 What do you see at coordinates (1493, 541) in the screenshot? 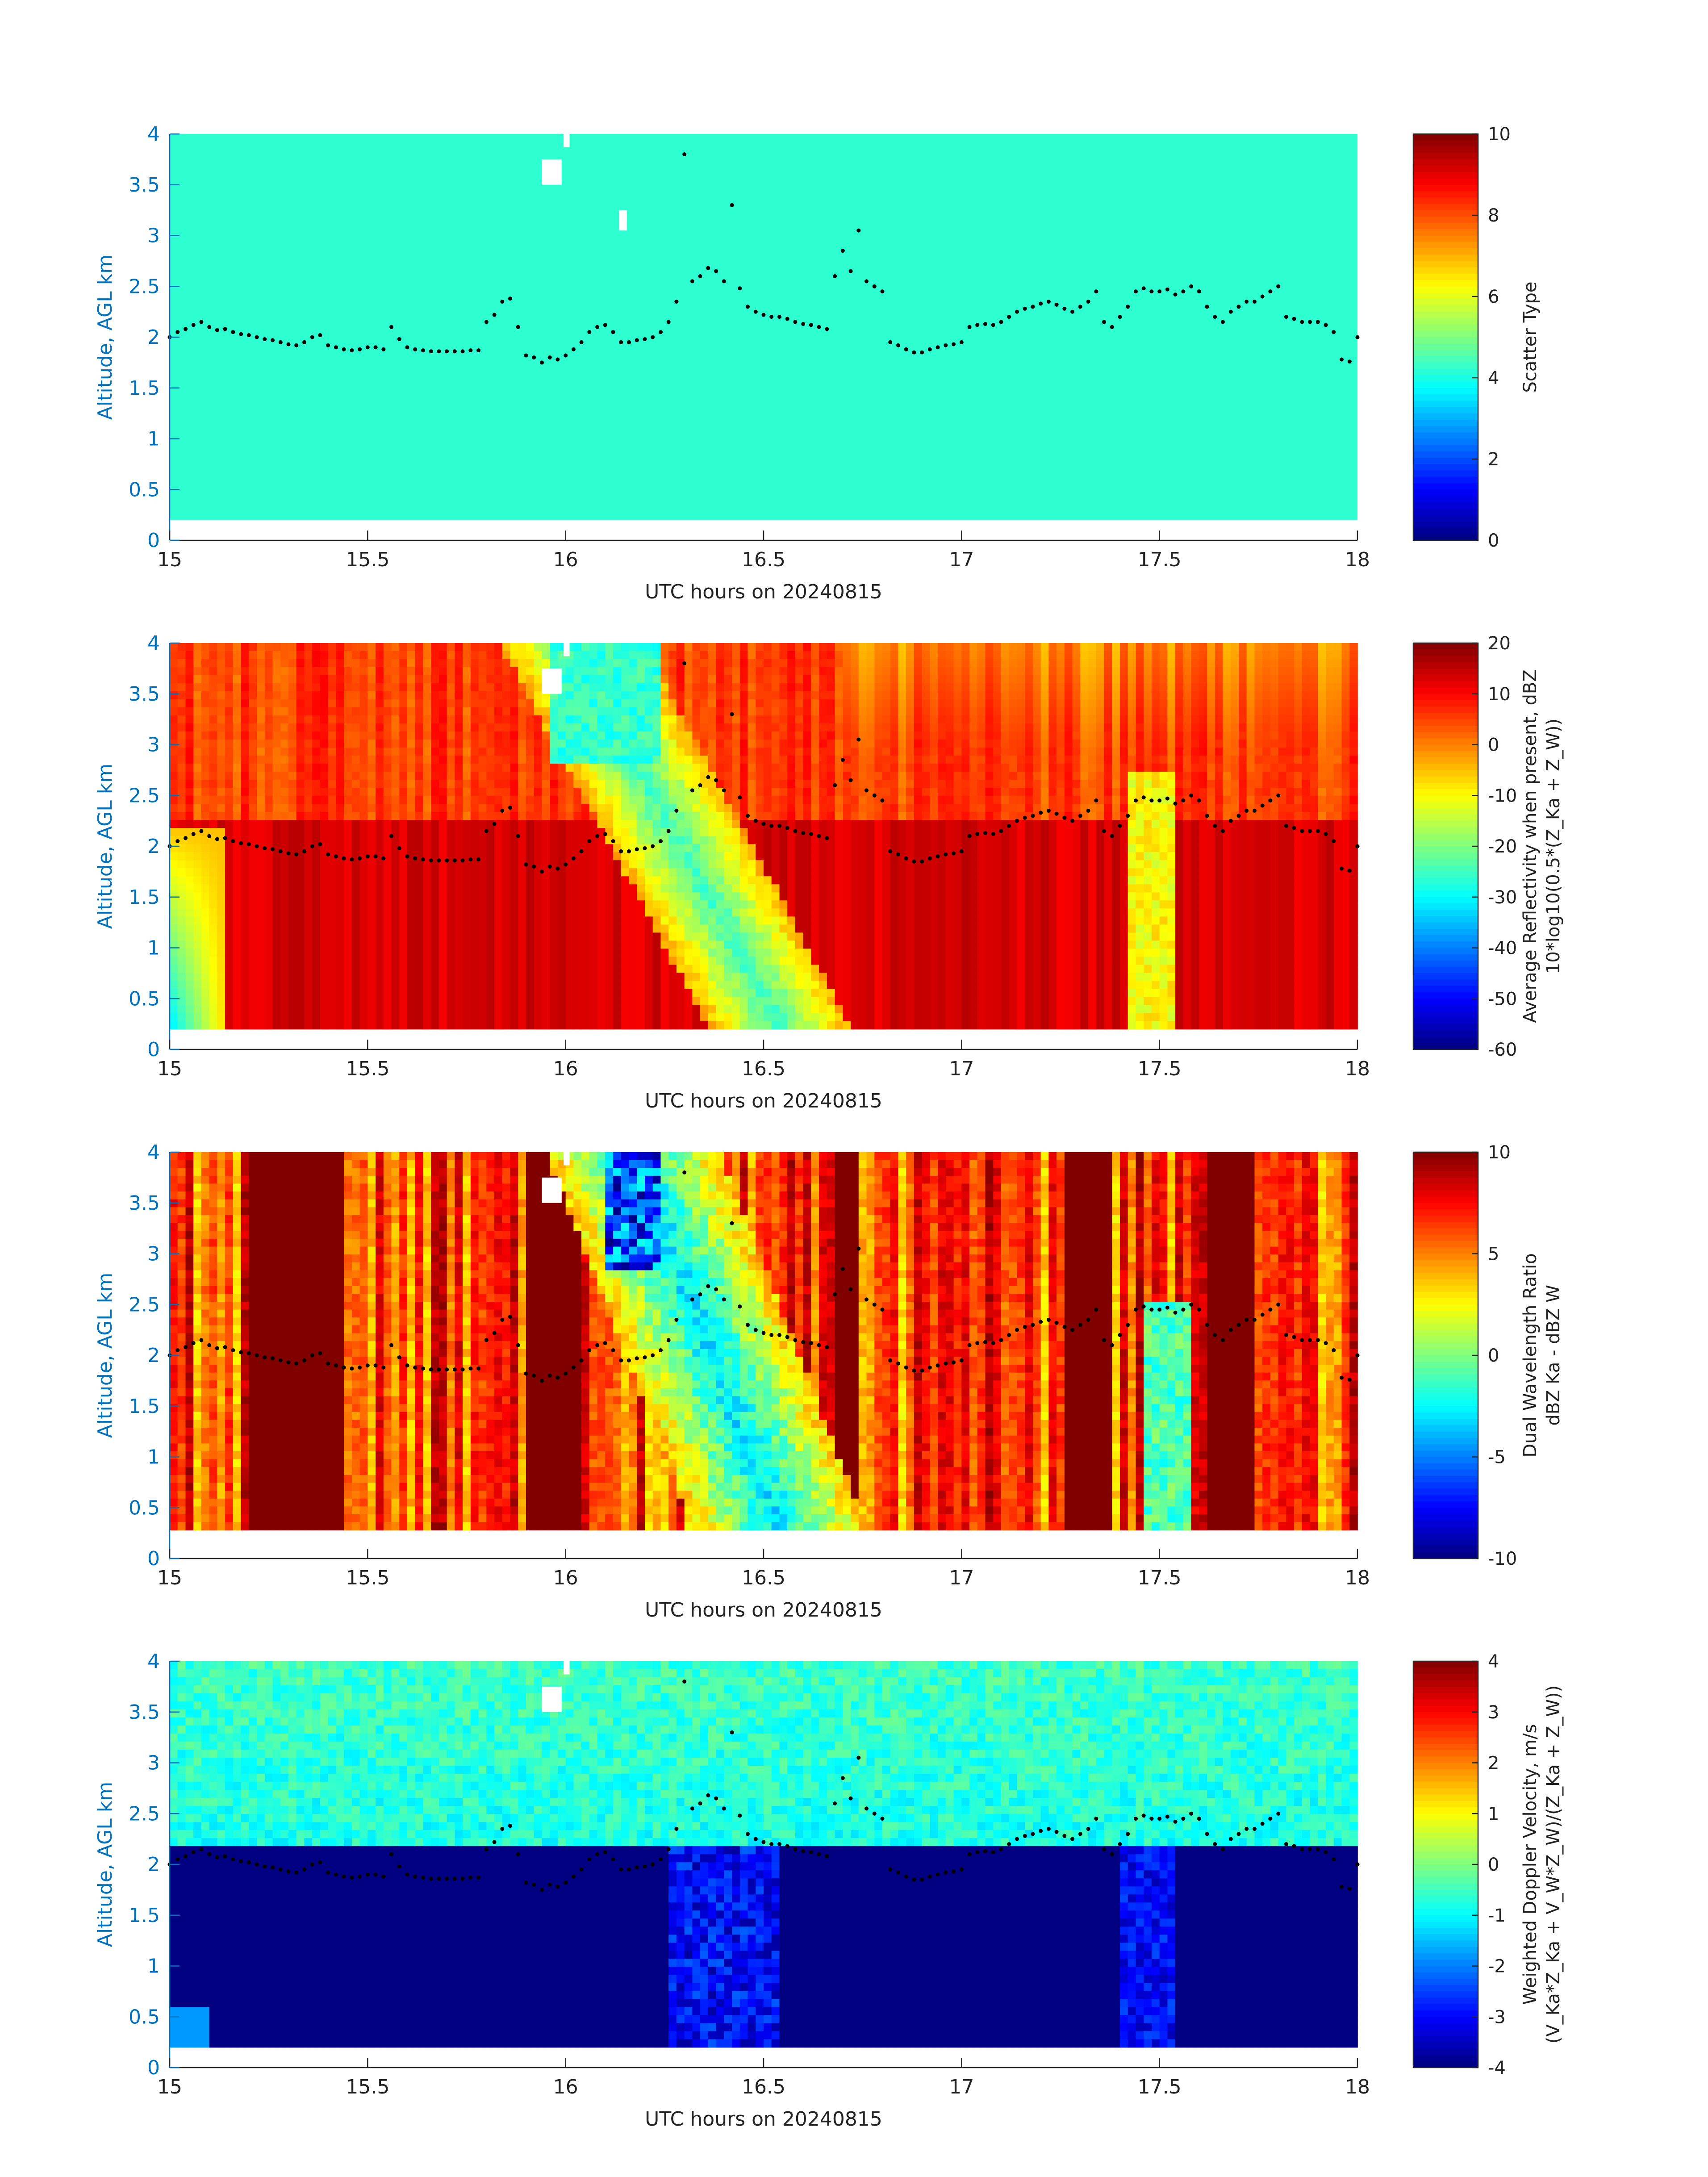
I see `colorbar-tick-label: 0` at bounding box center [1493, 541].